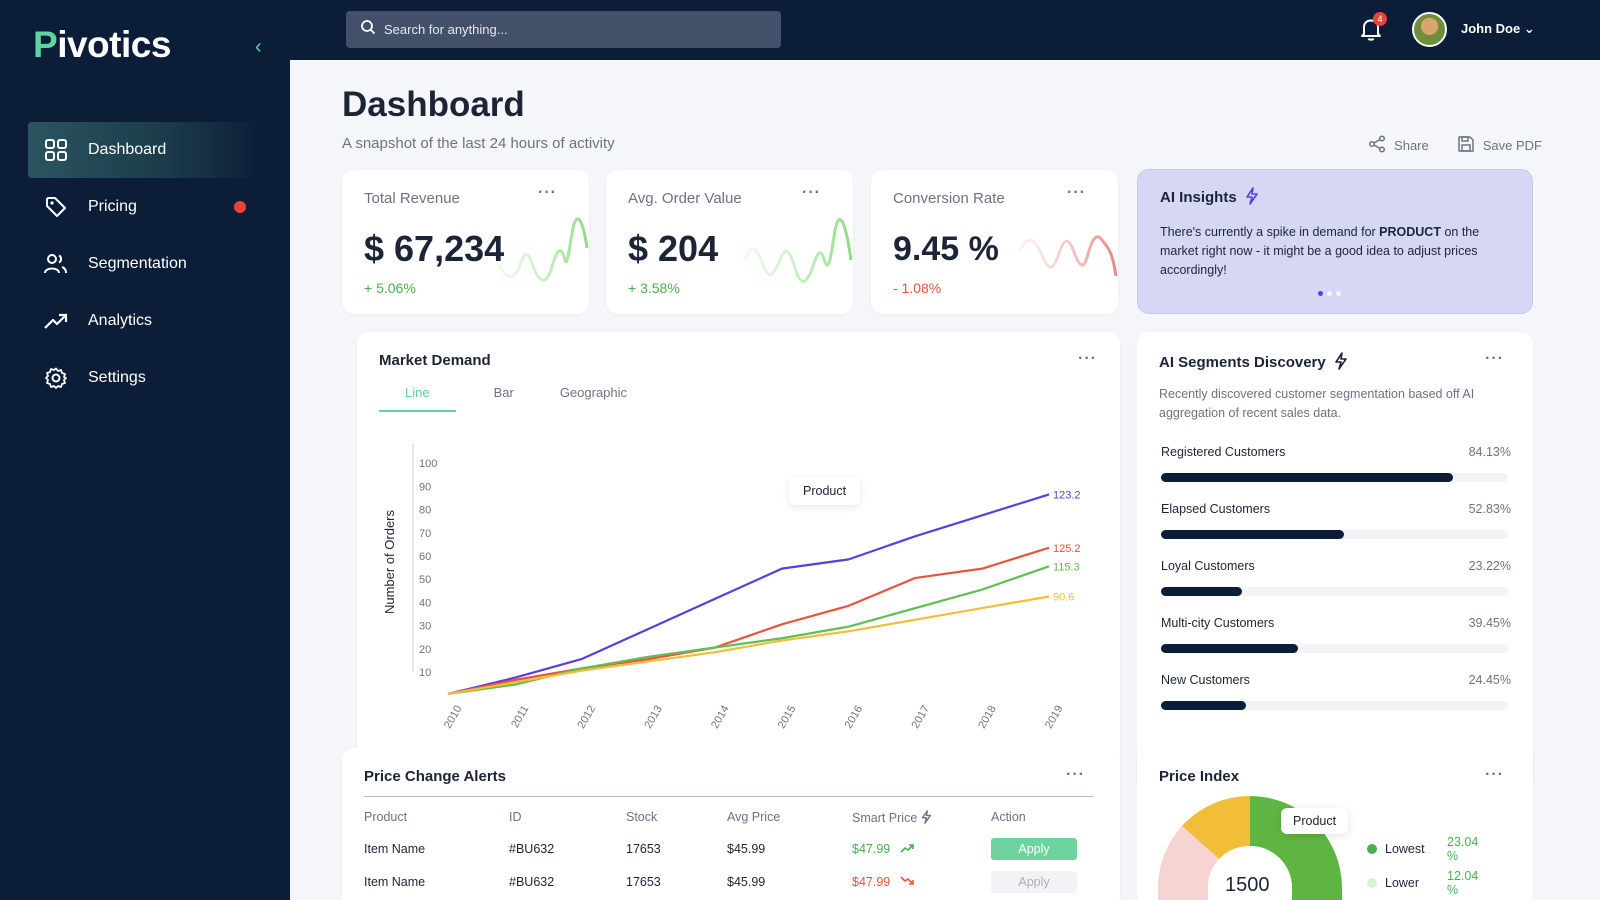 The image size is (1600, 900). I want to click on ai-insights-title-text: AI Insights, so click(1198, 197).